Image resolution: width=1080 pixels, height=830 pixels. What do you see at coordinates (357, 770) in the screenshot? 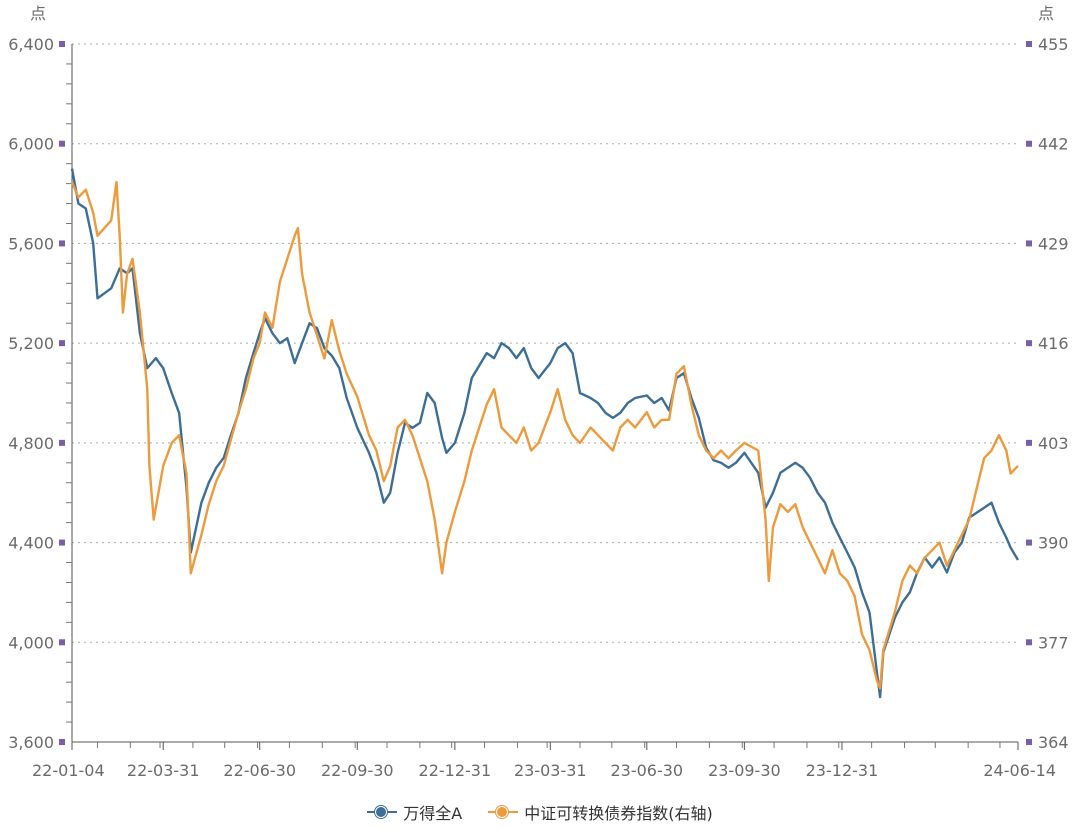
I see `x-tick-label: 22-09-30` at bounding box center [357, 770].